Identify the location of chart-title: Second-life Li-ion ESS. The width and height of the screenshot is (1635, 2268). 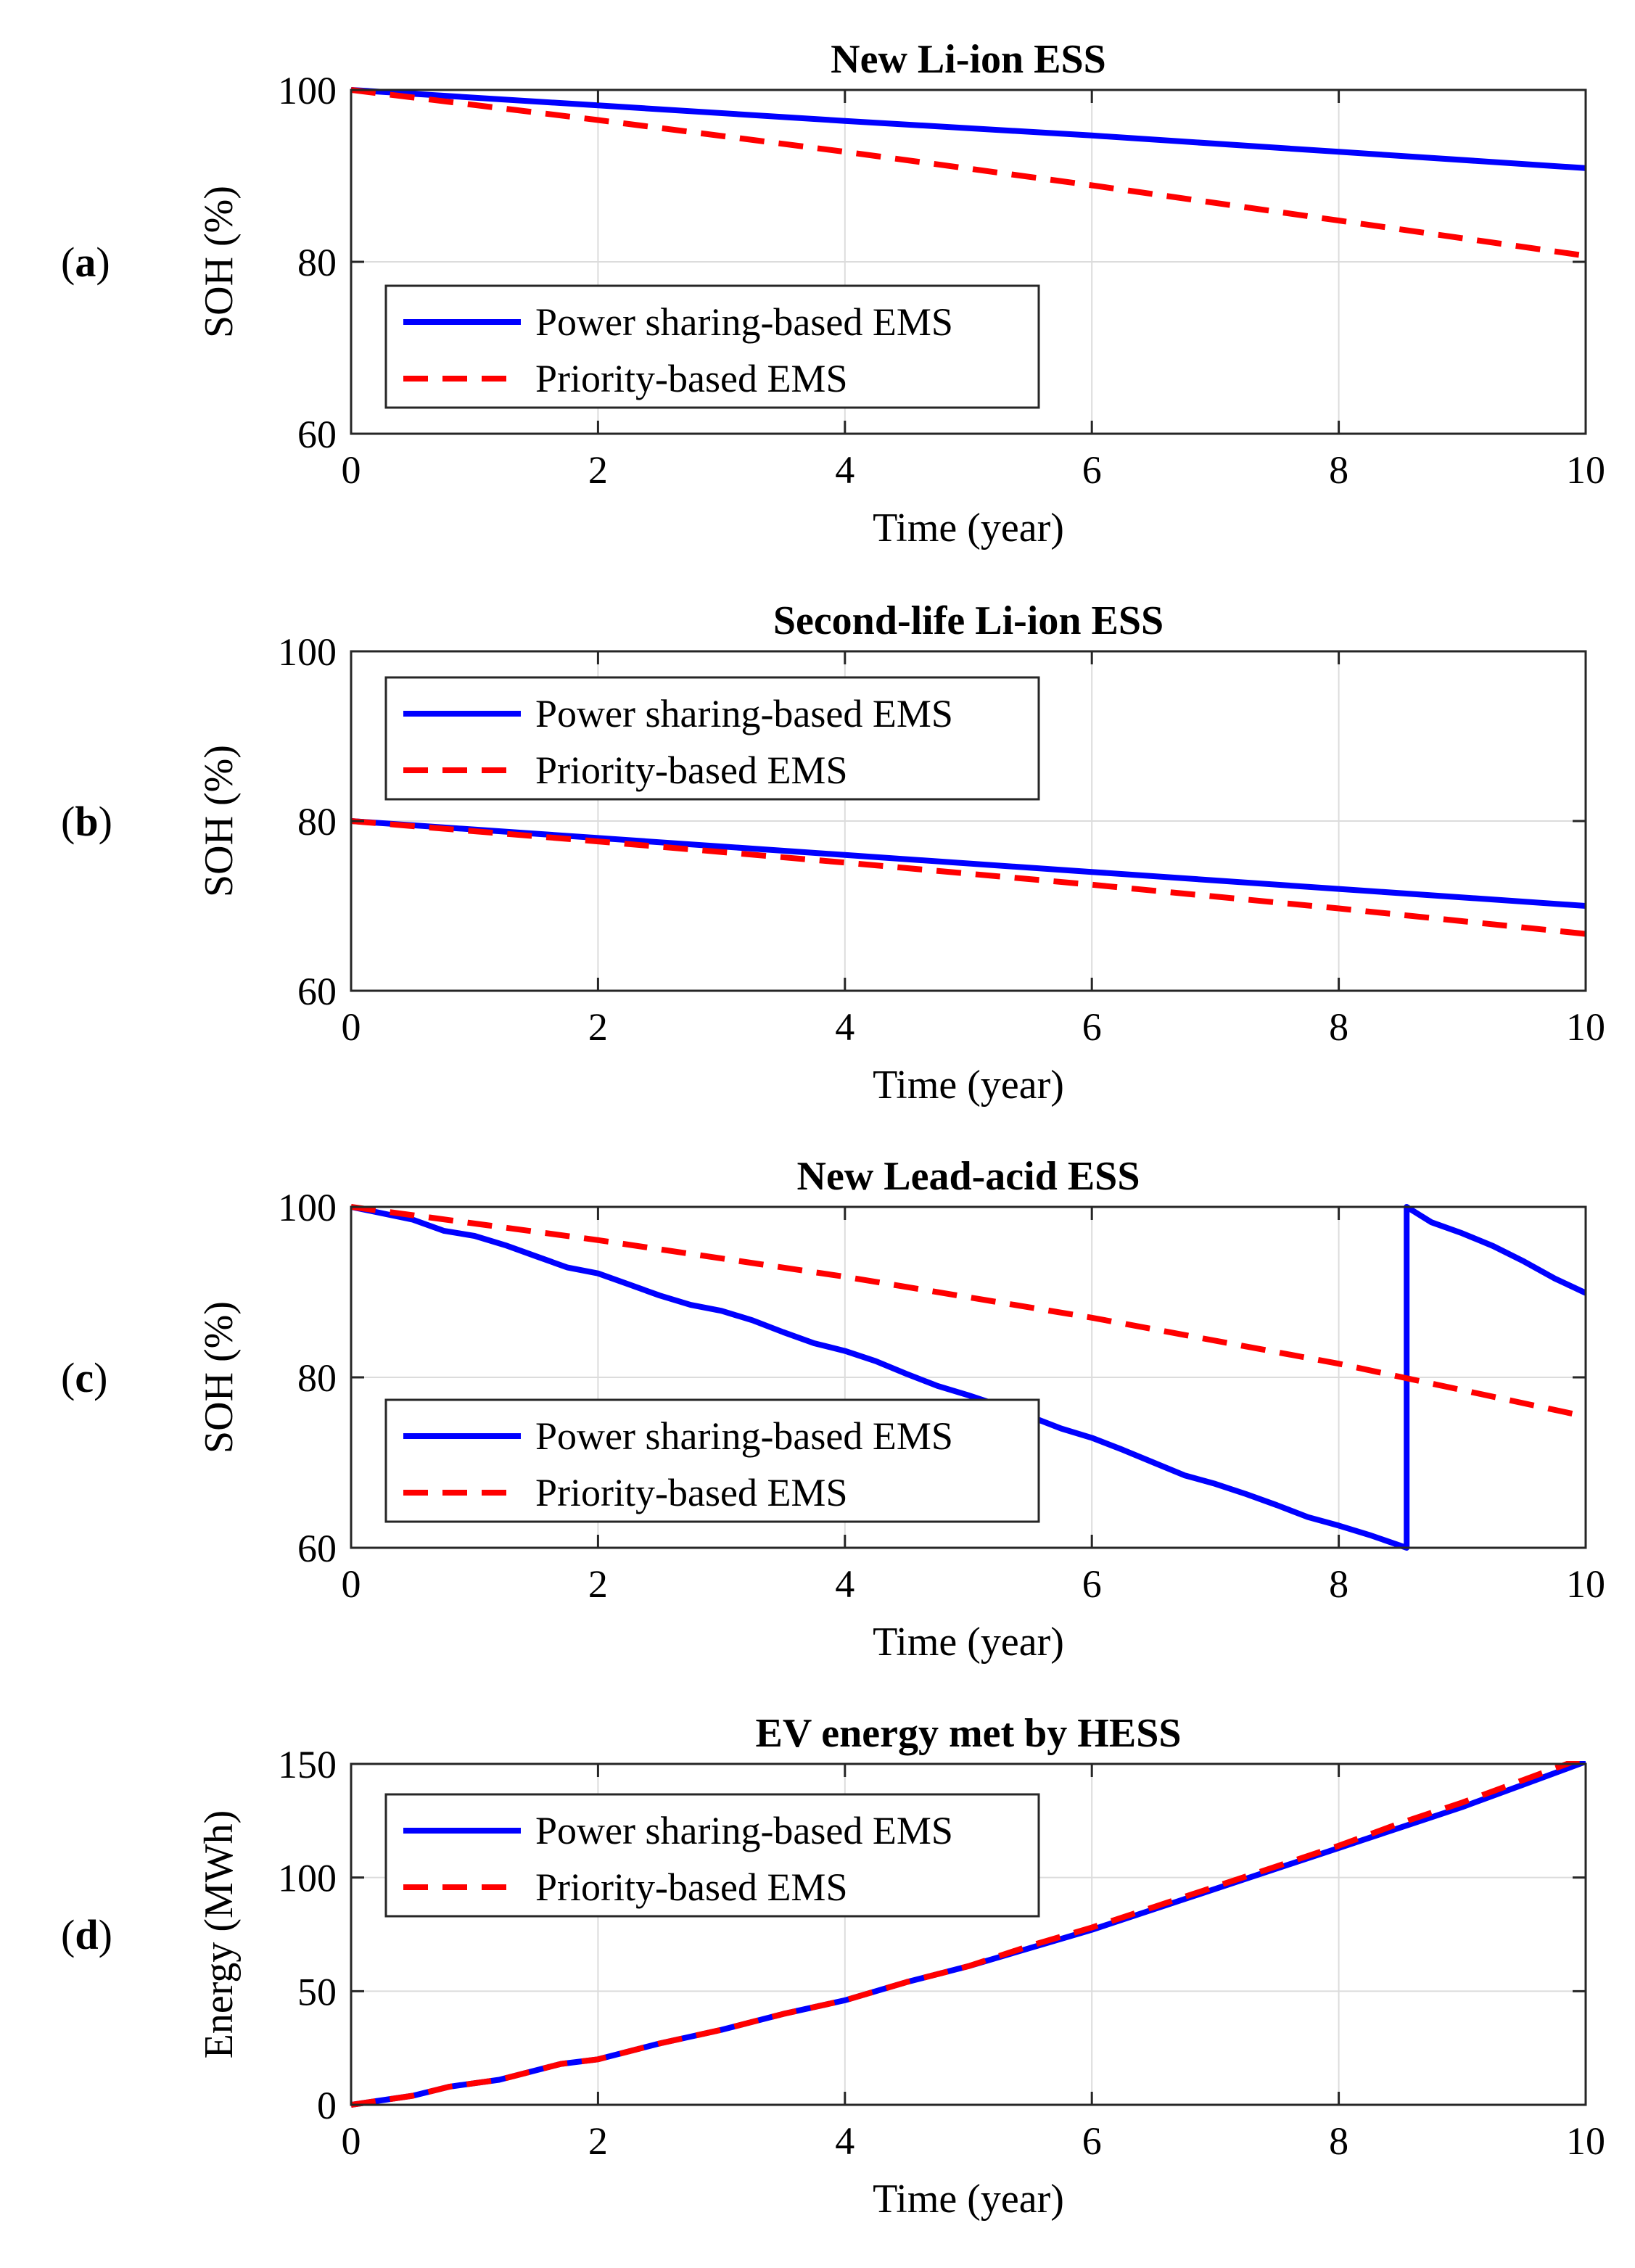
(968, 620).